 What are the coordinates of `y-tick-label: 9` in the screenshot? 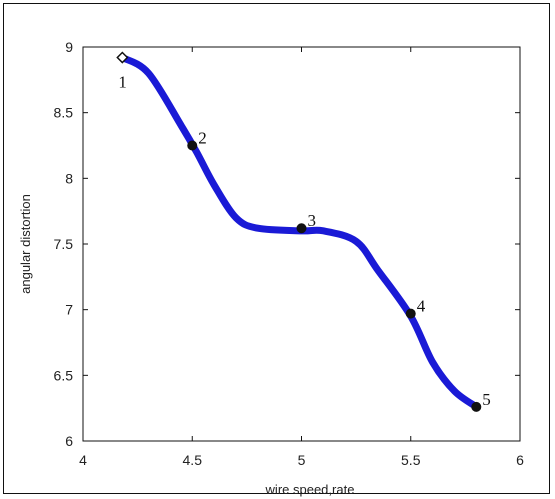 It's located at (69, 47).